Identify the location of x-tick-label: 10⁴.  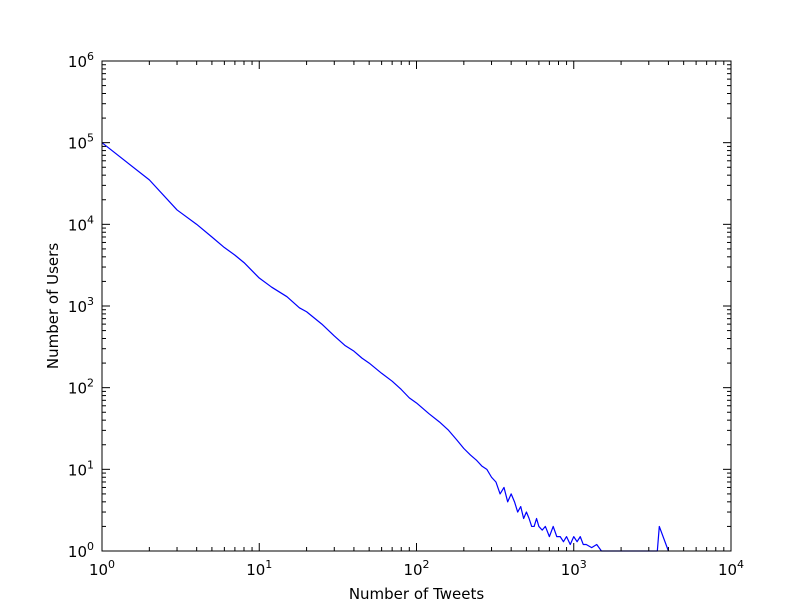
(731, 568).